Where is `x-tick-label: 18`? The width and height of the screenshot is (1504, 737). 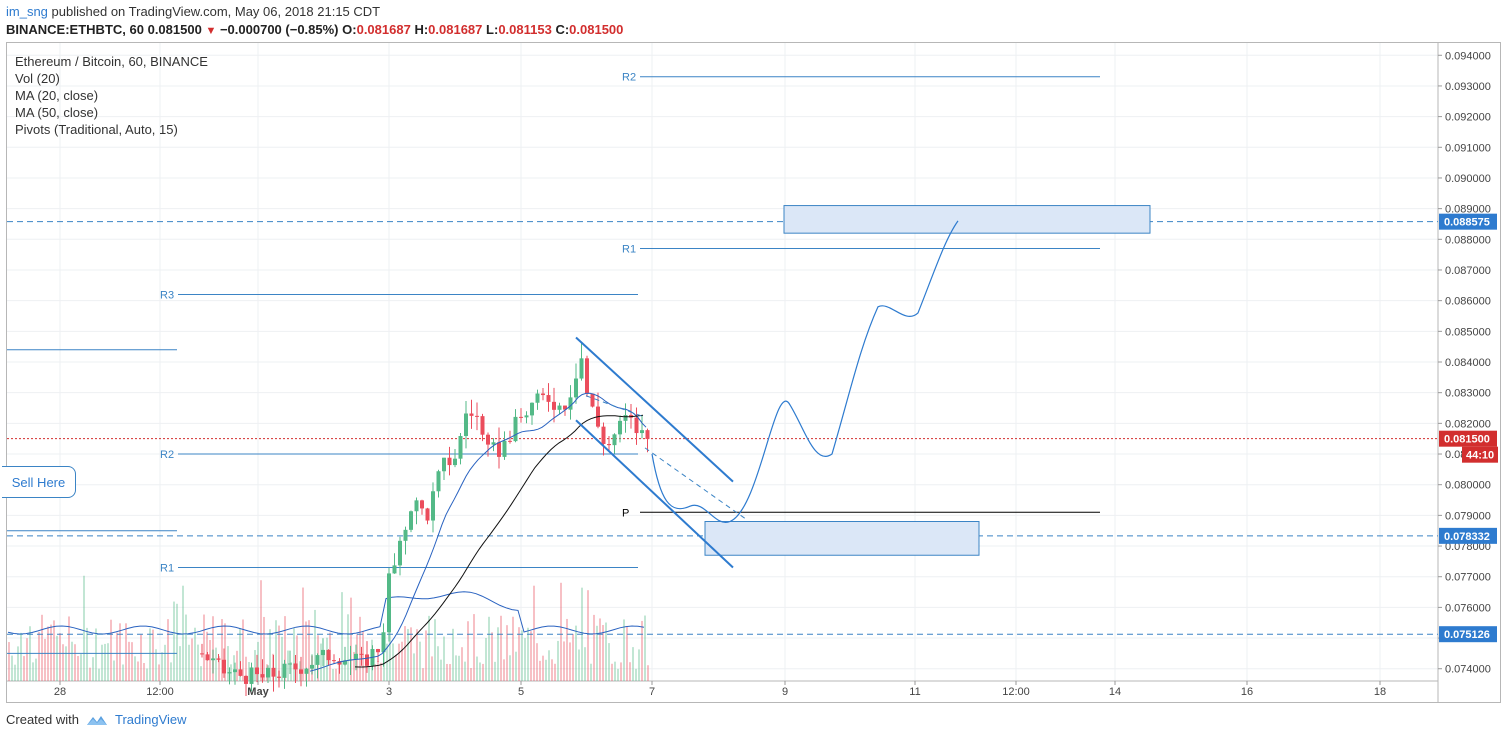
x-tick-label: 18 is located at coordinates (1380, 692).